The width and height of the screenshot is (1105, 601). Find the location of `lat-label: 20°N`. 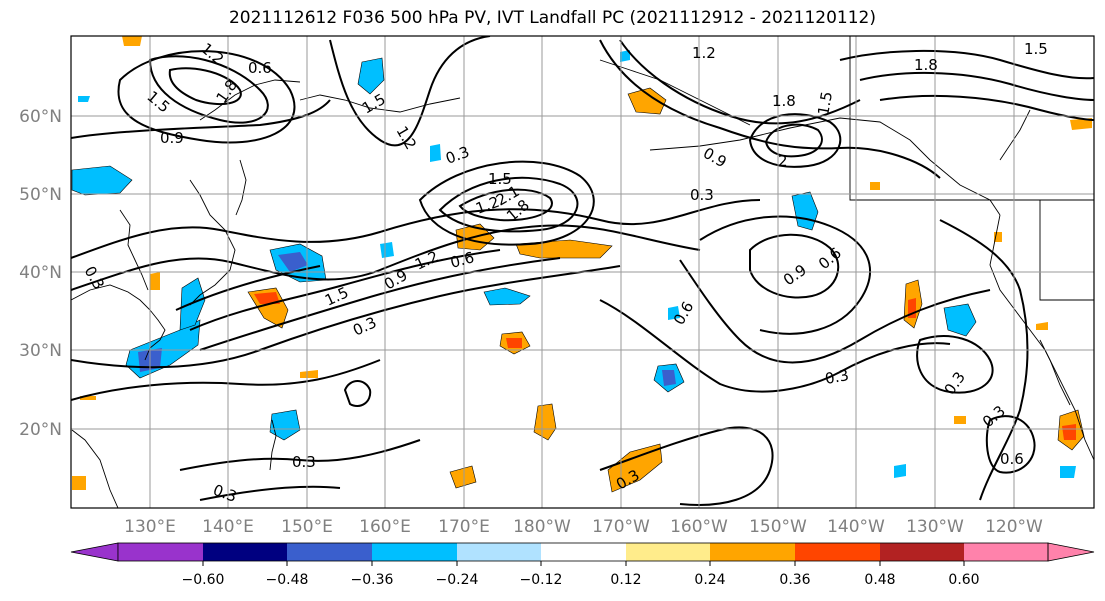

lat-label: 20°N is located at coordinates (40, 430).